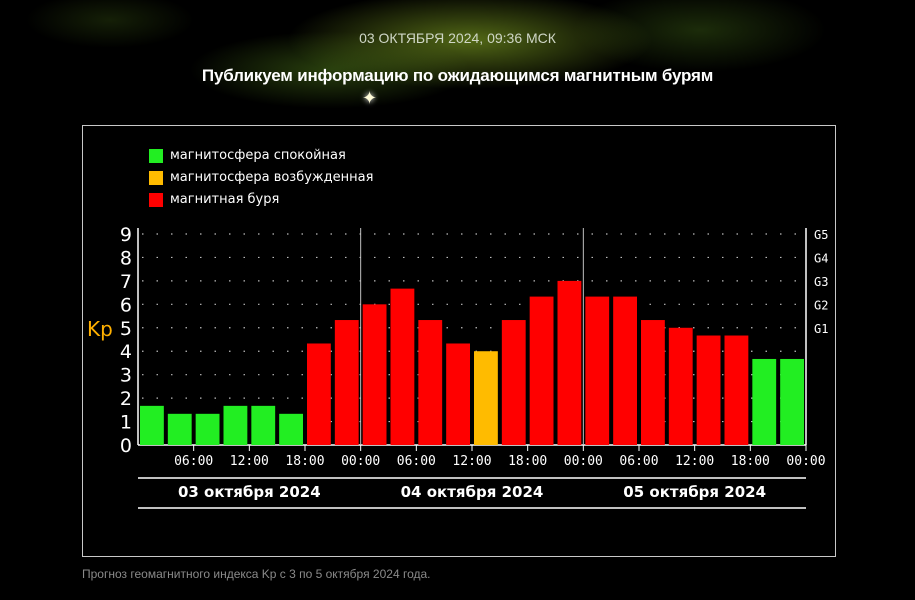 Image resolution: width=915 pixels, height=600 pixels. What do you see at coordinates (100, 329) in the screenshot?
I see `y-axis-title: Kp` at bounding box center [100, 329].